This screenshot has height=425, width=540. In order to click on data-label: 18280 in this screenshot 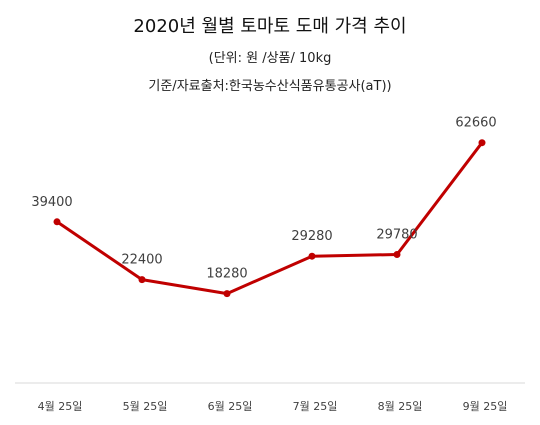, I will do `click(226, 274)`.